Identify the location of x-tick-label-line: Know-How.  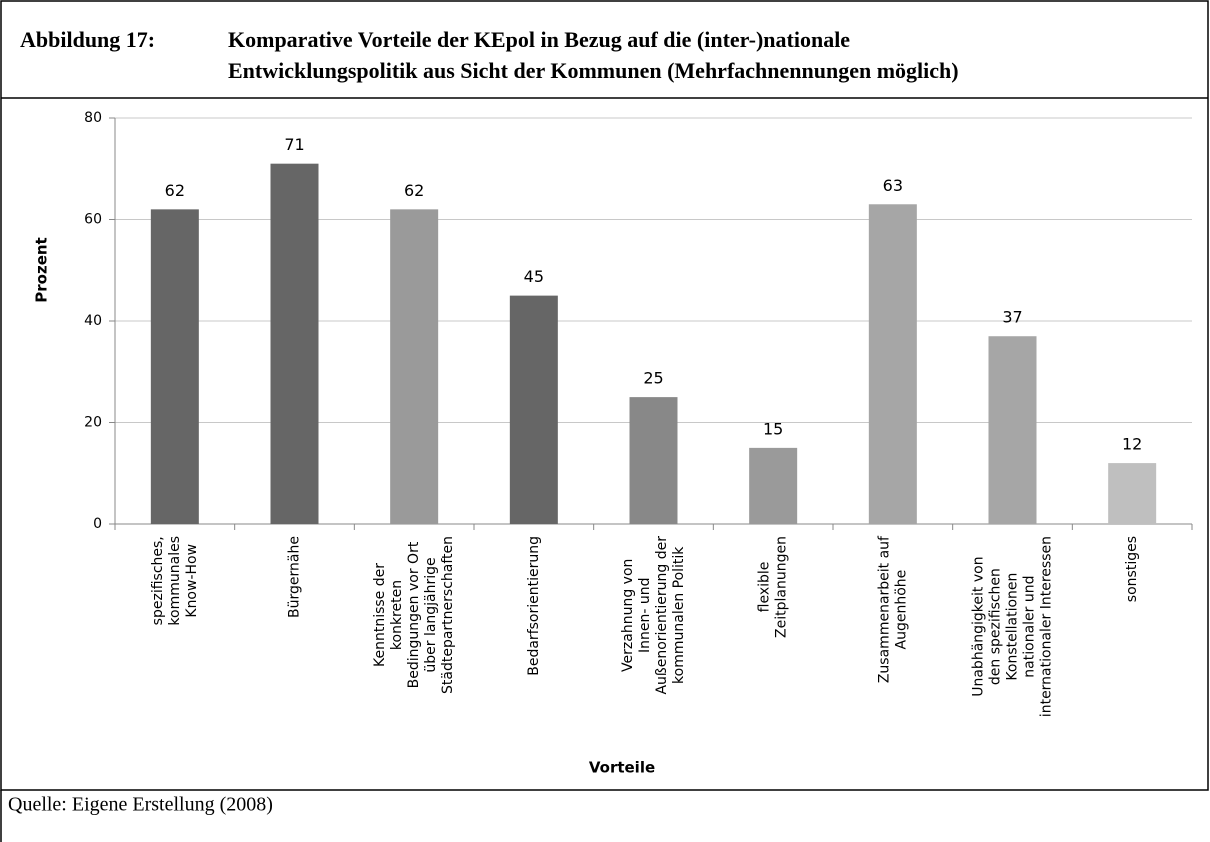
(192, 581).